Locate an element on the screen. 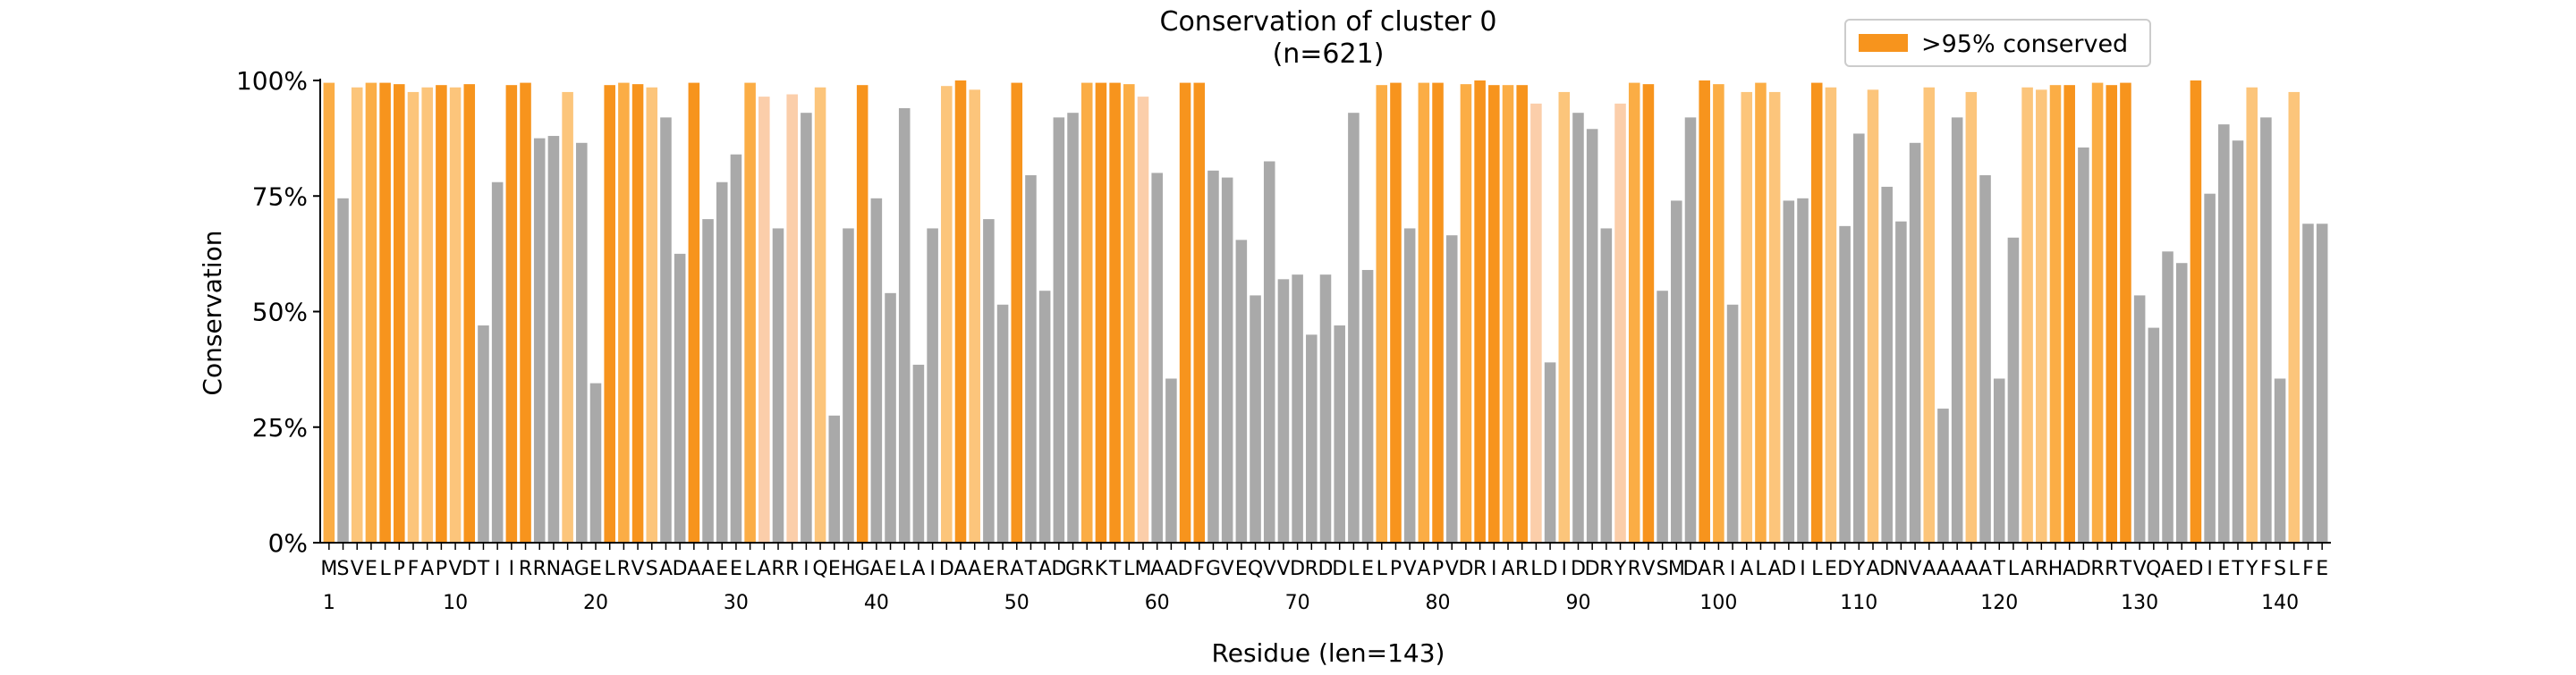 The width and height of the screenshot is (2576, 675). residue-letter-111: A is located at coordinates (1872, 569).